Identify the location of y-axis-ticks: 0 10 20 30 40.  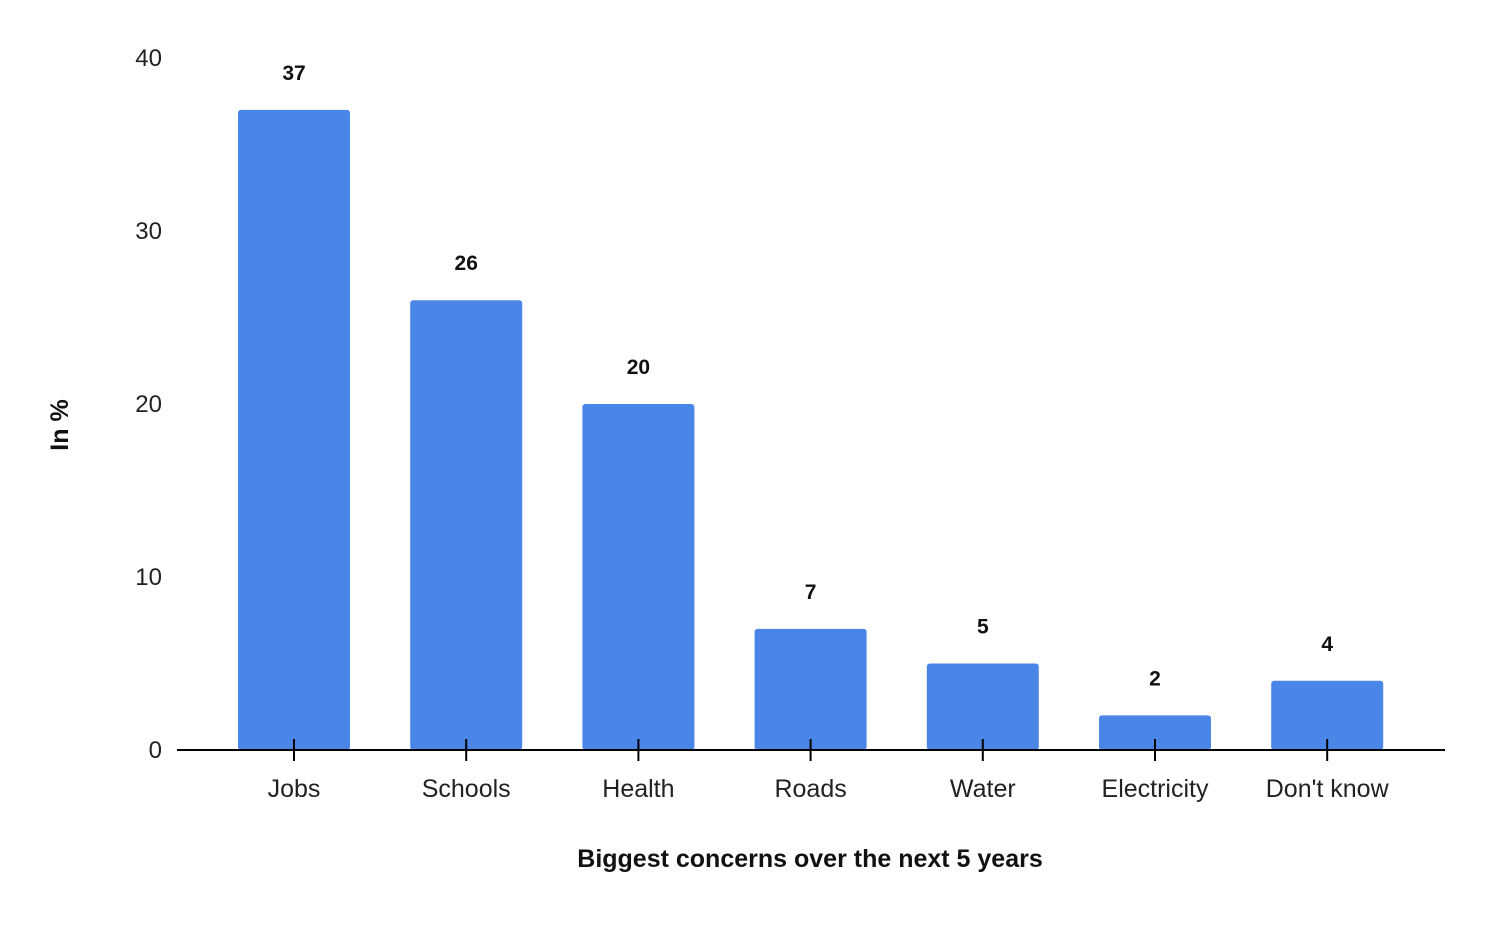
(148, 404).